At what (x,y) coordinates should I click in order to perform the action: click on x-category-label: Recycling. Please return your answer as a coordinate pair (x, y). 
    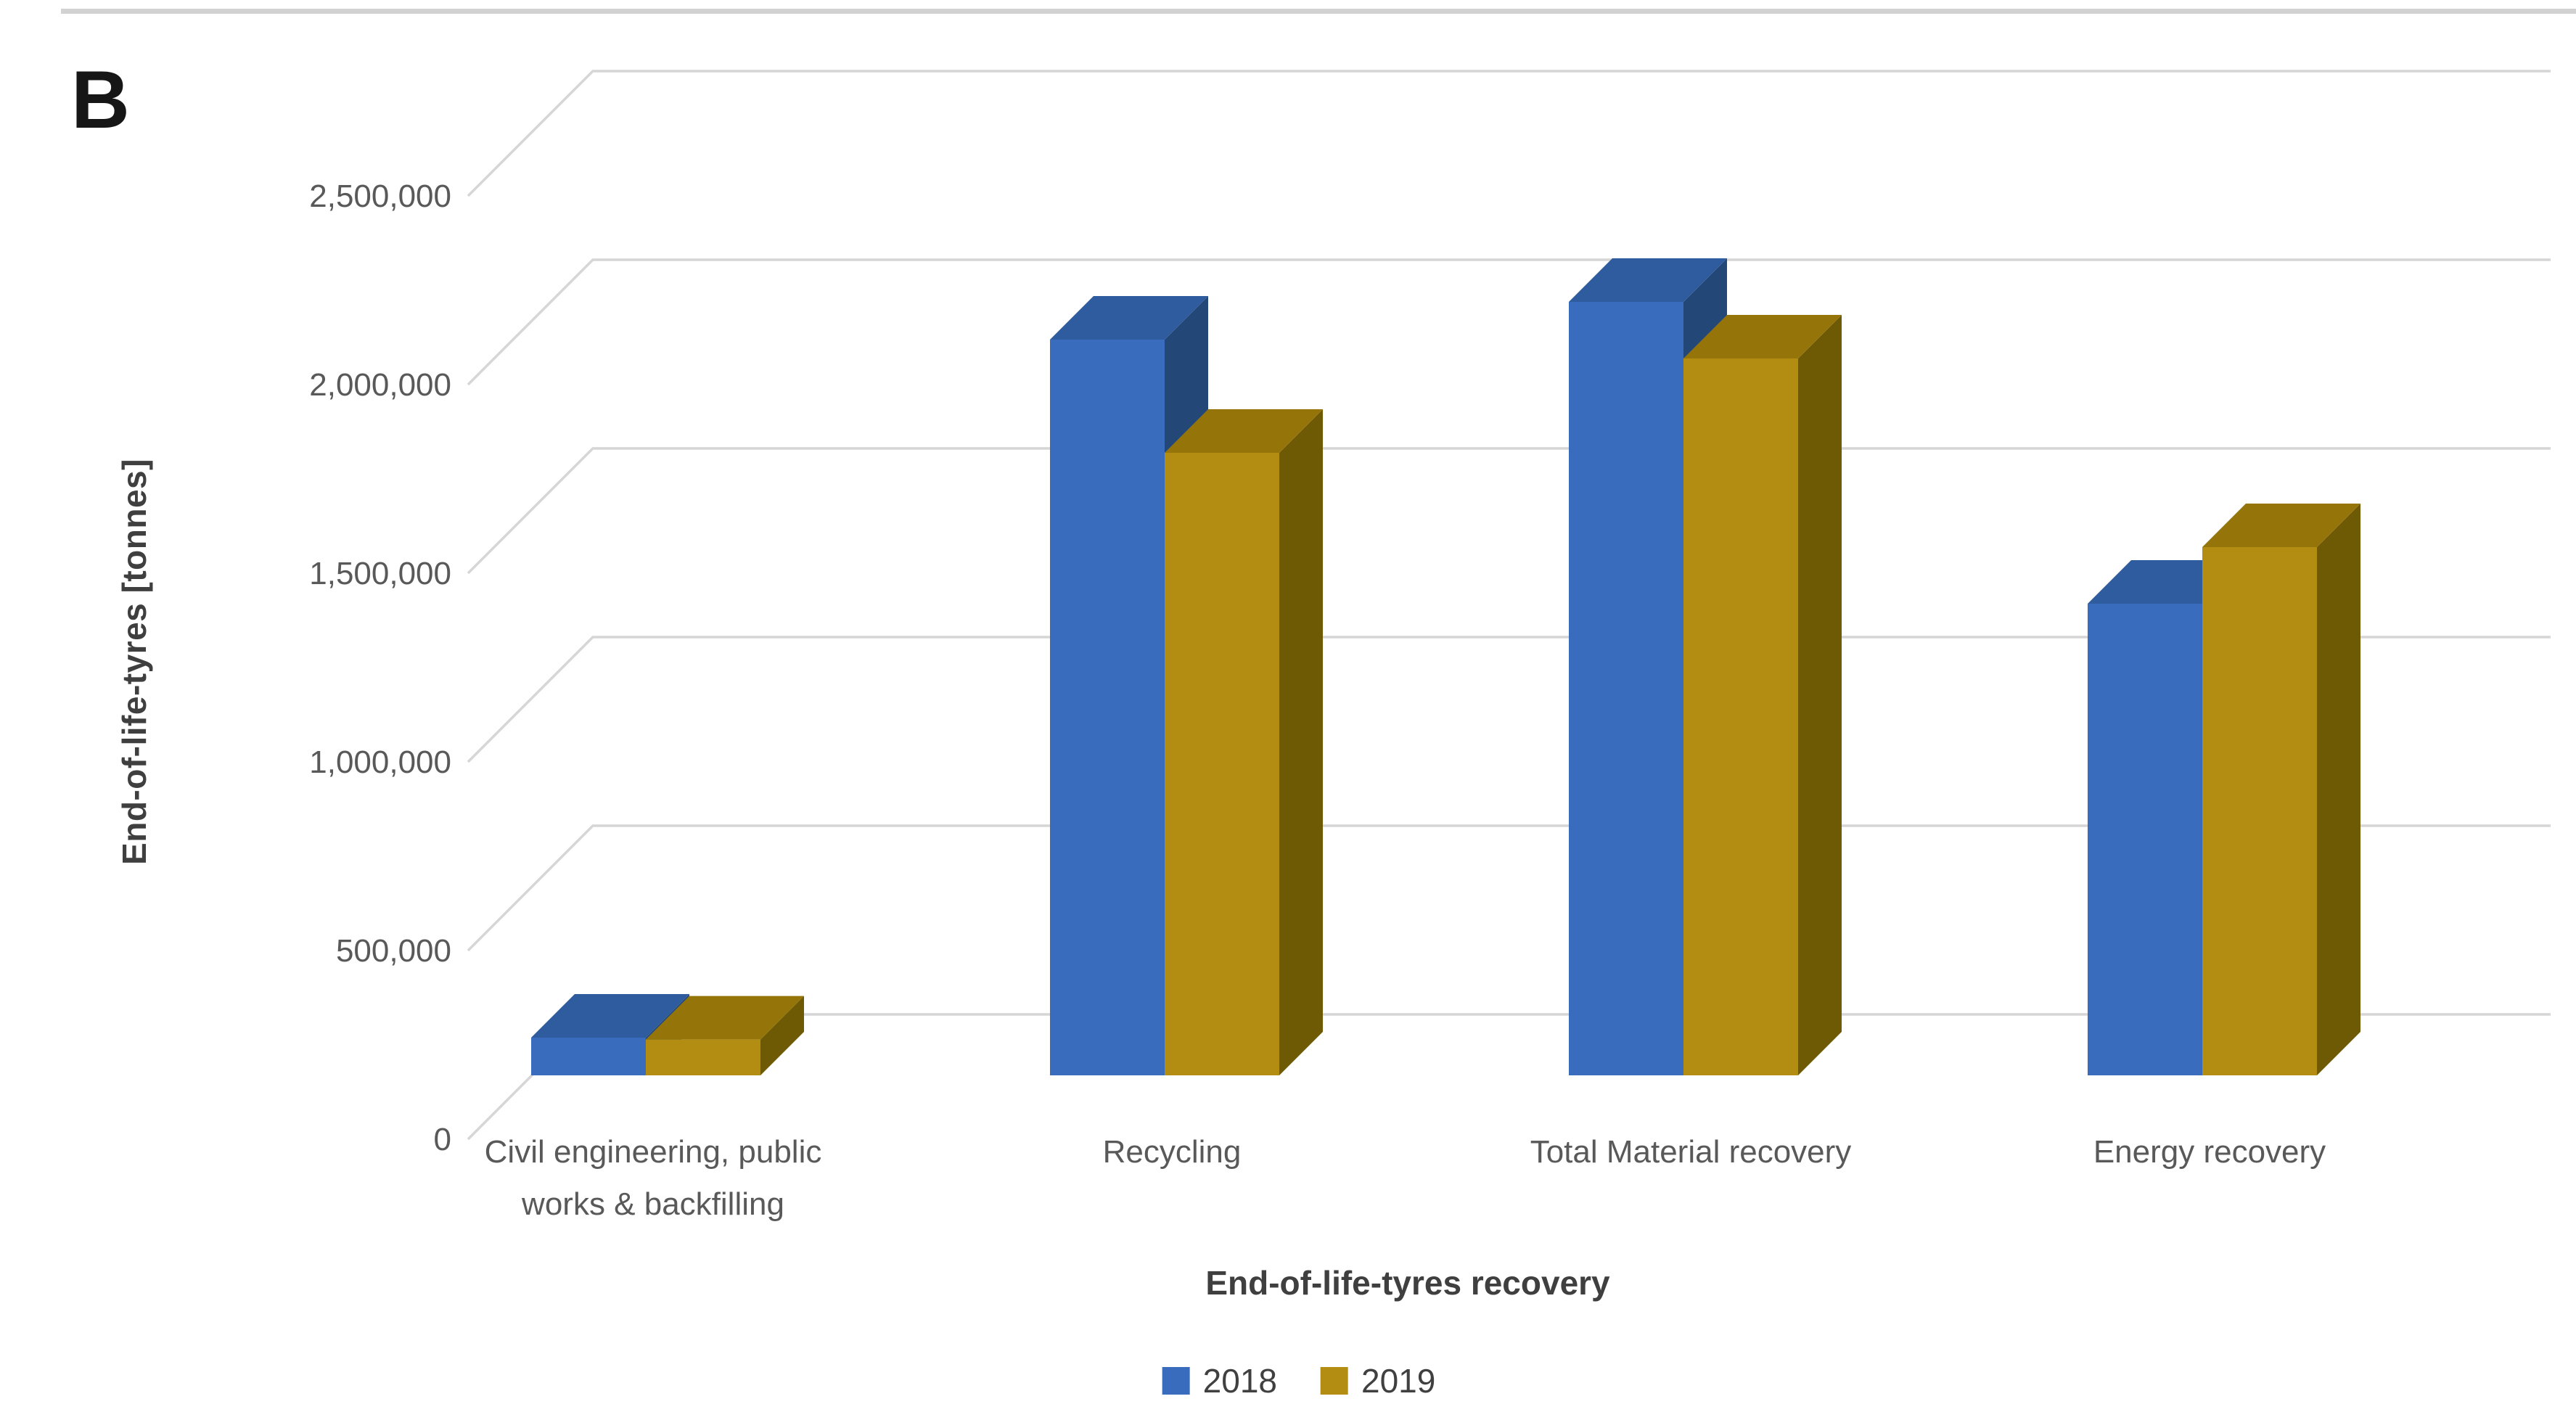
    Looking at the image, I should click on (1172, 1152).